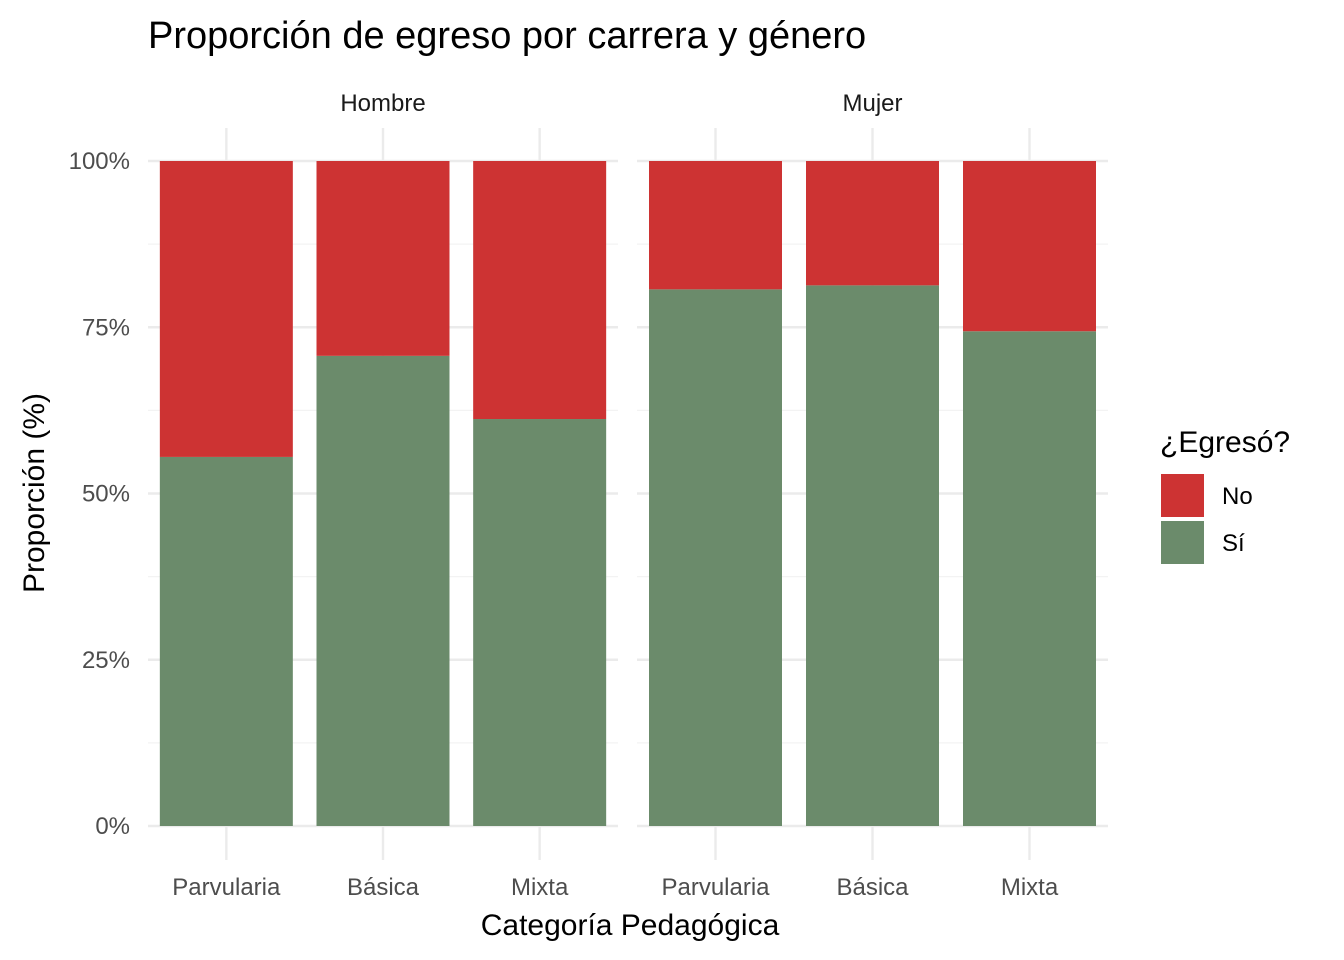 This screenshot has width=1344, height=960. What do you see at coordinates (99, 161) in the screenshot?
I see `y-tick-label: 100%` at bounding box center [99, 161].